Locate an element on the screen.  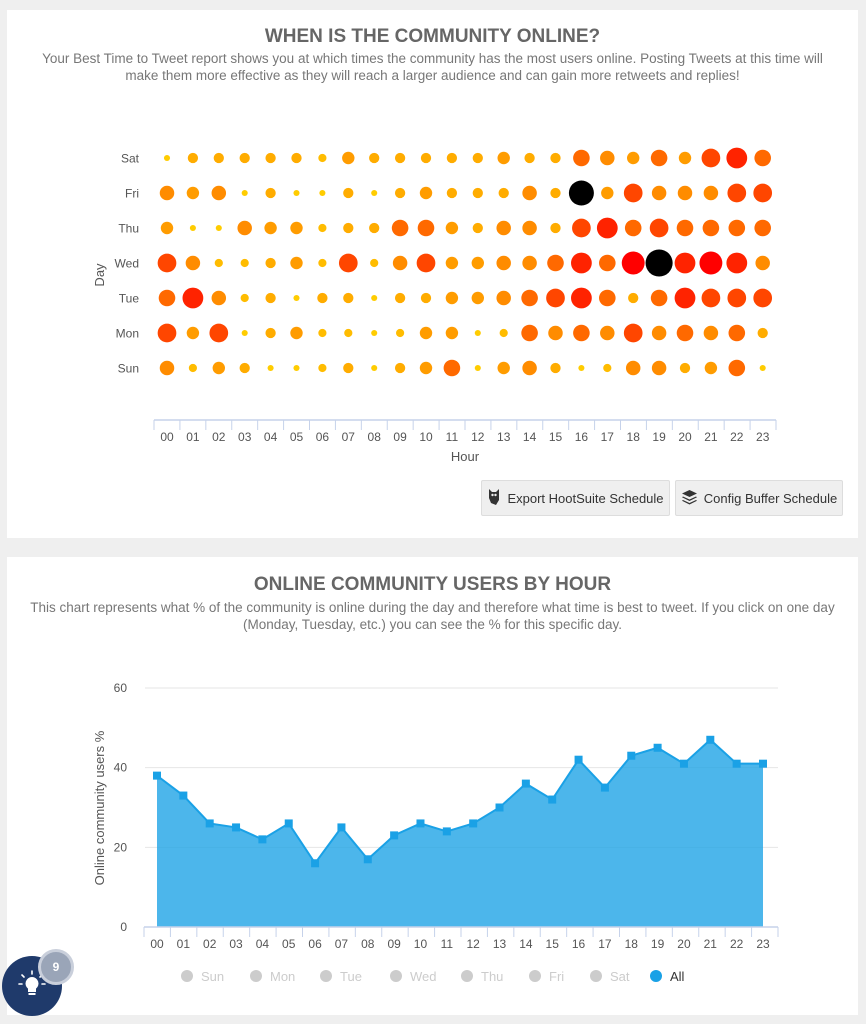
x-tick-label: 19 is located at coordinates (659, 437).